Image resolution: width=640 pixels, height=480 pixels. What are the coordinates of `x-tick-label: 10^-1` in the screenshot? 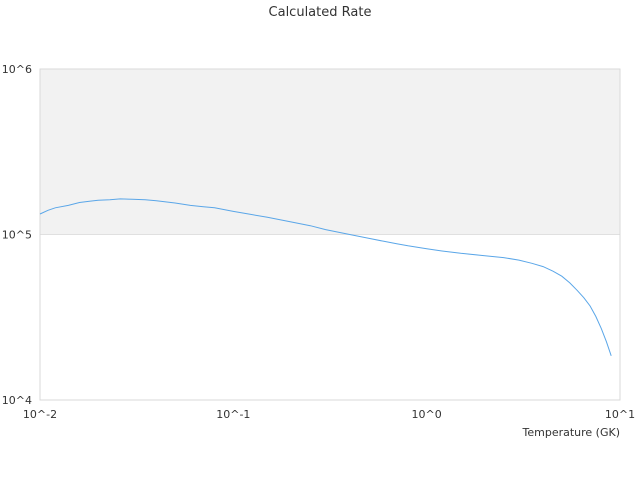 It's located at (233, 414).